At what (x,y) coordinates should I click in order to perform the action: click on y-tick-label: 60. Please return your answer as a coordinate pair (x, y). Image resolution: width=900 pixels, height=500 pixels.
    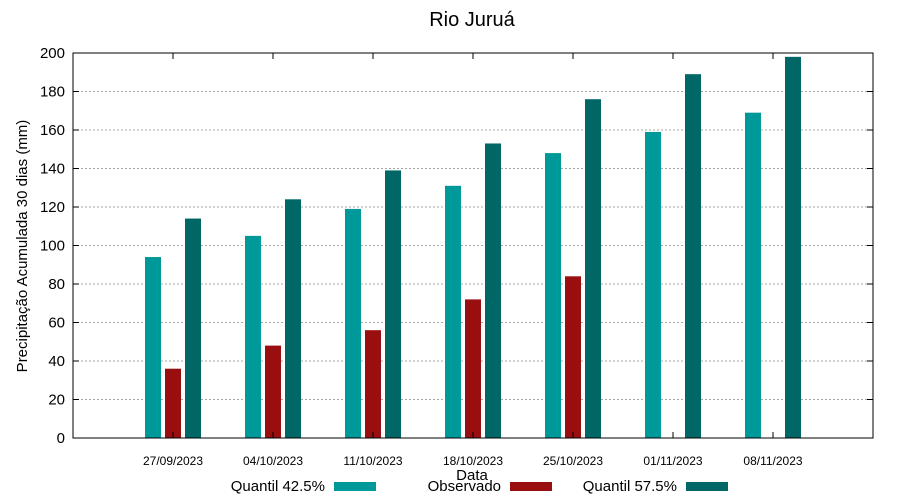
    Looking at the image, I should click on (56, 323).